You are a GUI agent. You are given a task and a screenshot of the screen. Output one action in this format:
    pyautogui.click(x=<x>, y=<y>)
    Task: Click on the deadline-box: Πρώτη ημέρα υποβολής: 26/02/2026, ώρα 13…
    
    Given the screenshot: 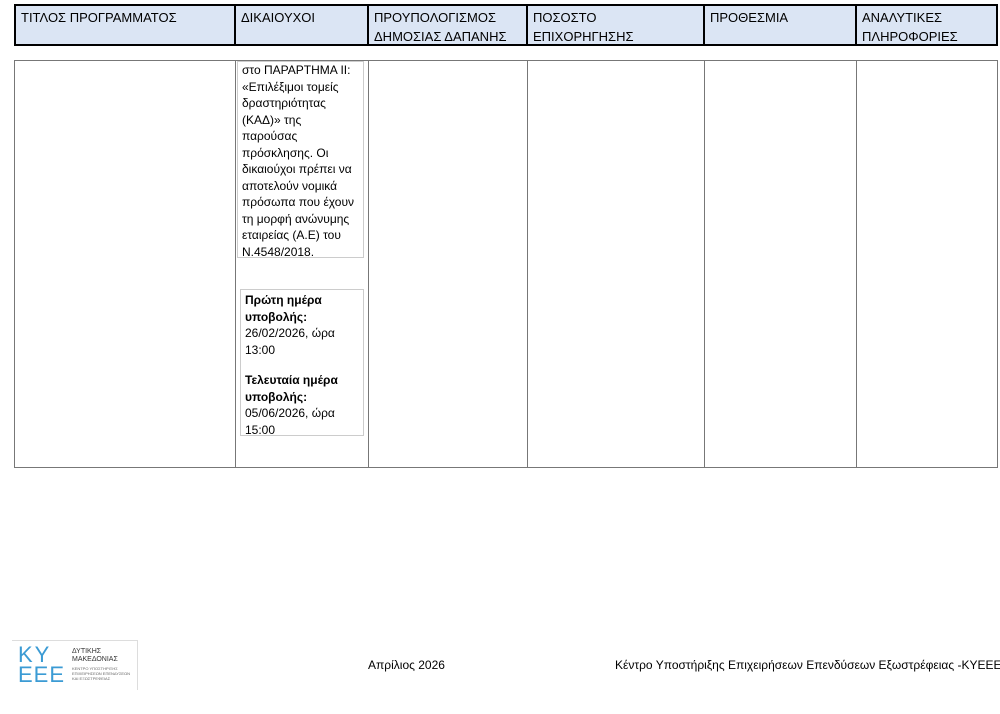 What is the action you would take?
    pyautogui.click(x=302, y=363)
    